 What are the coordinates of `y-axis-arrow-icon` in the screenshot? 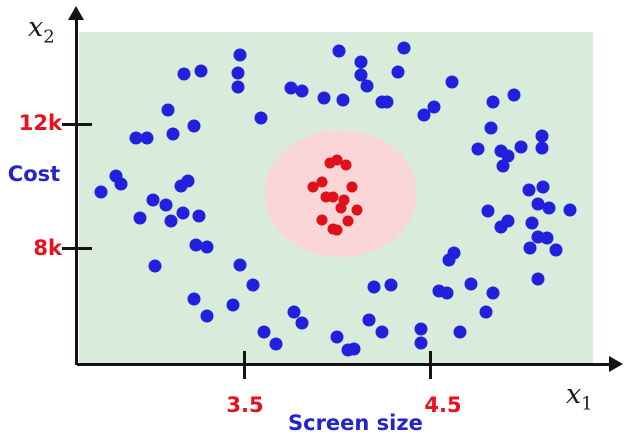 It's located at (76, 13).